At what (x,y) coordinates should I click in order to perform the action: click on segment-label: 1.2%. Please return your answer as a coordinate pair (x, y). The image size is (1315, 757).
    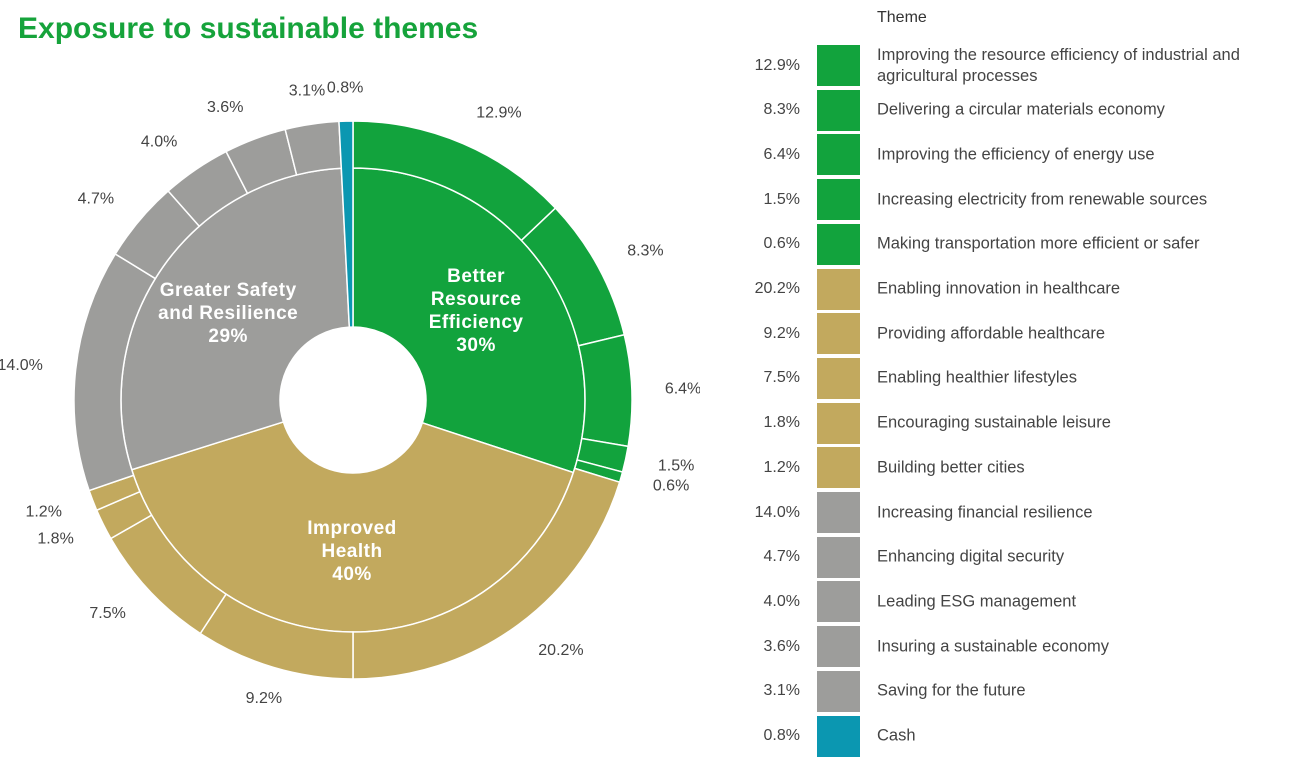
    Looking at the image, I should click on (43, 512).